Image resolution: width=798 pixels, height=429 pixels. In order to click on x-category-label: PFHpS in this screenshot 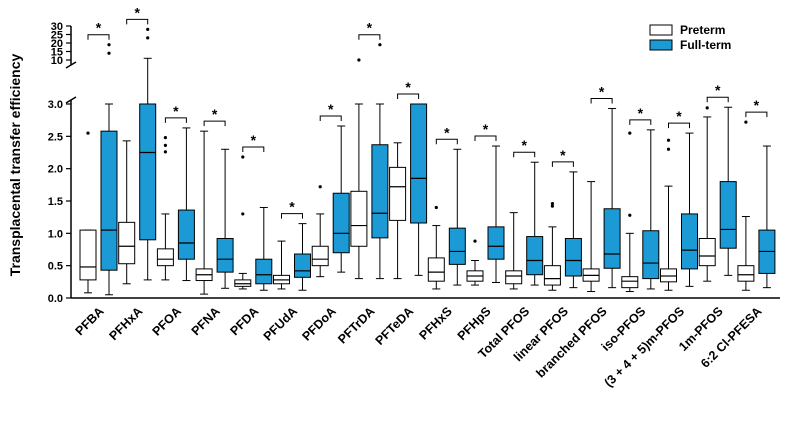, I will do `click(474, 323)`.